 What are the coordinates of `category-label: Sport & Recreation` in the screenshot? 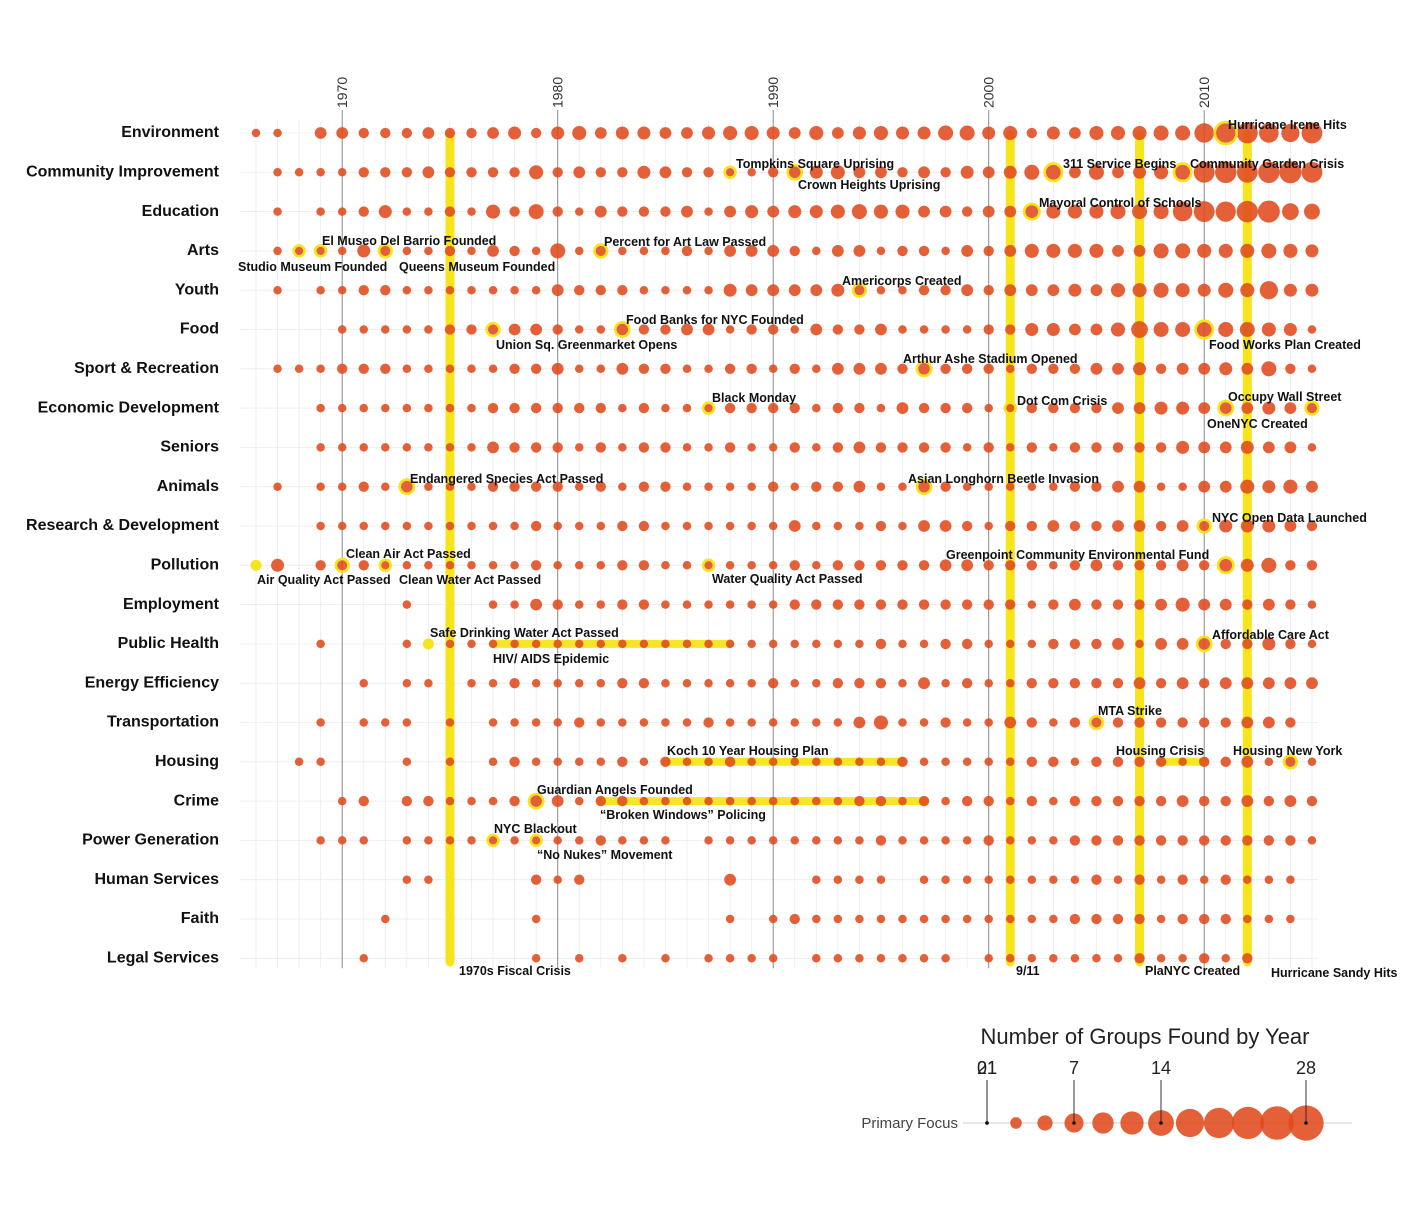 It's located at (146, 368).